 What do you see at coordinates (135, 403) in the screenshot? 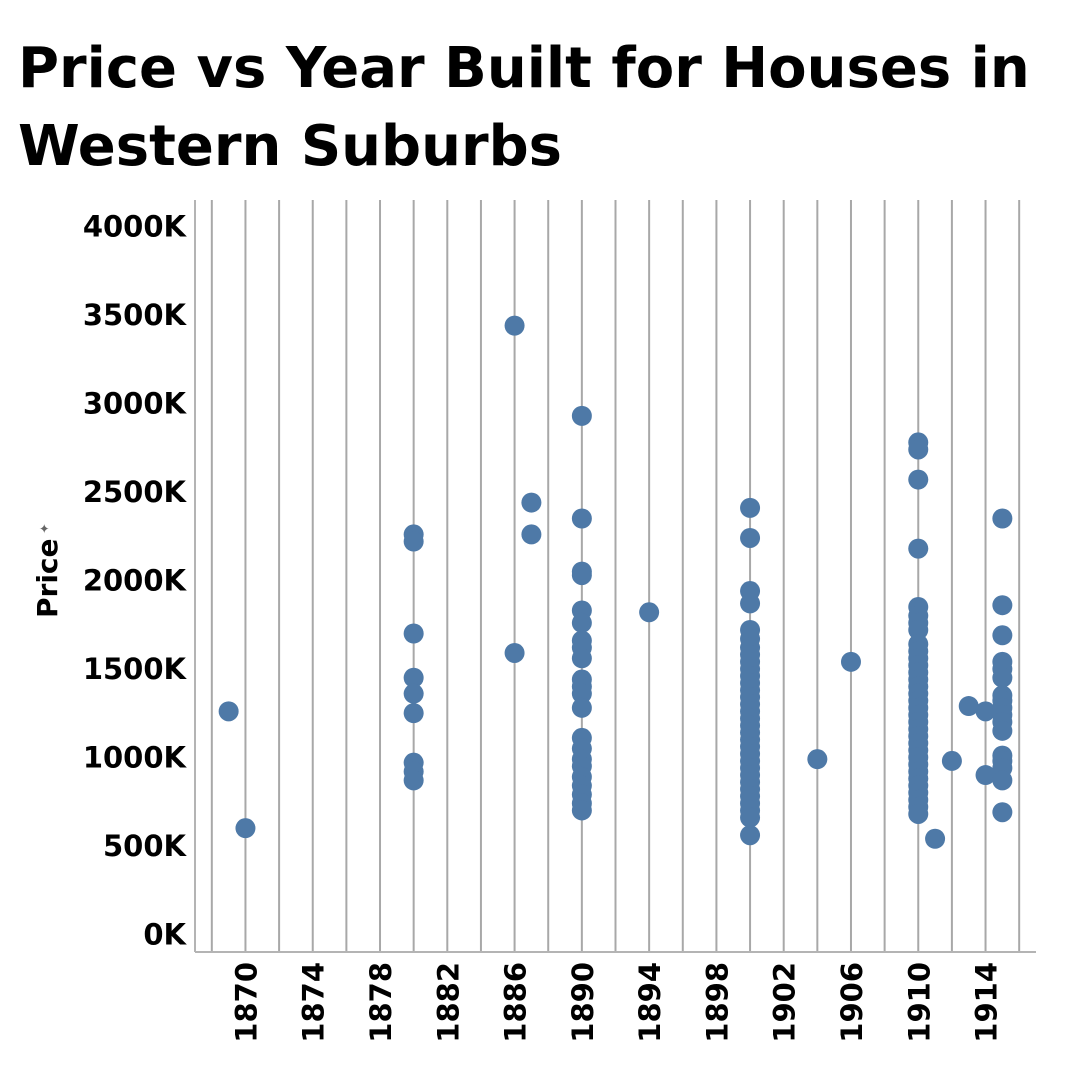
I see `y-tick-label: 3000K` at bounding box center [135, 403].